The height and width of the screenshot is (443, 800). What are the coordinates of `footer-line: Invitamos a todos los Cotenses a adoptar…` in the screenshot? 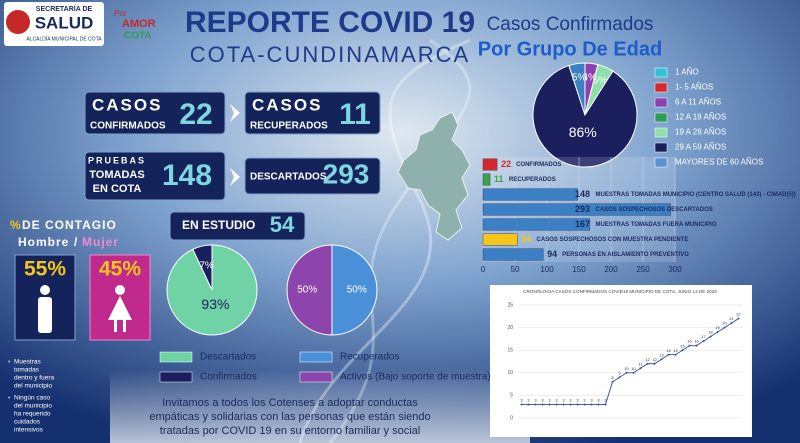 It's located at (290, 403).